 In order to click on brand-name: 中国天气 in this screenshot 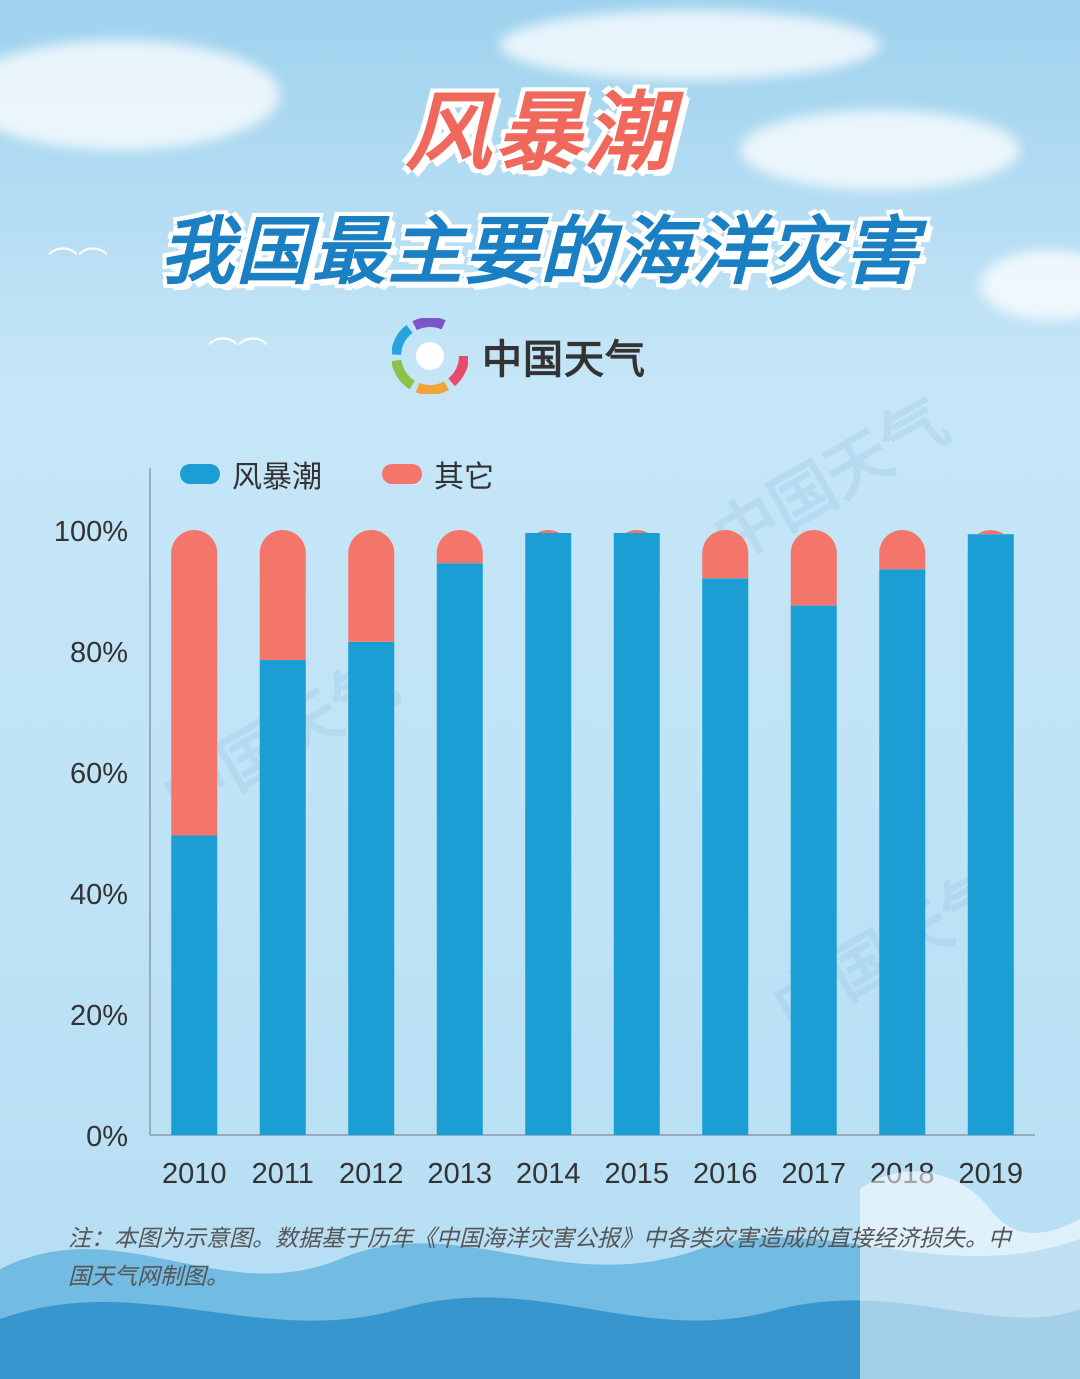, I will do `click(564, 360)`.